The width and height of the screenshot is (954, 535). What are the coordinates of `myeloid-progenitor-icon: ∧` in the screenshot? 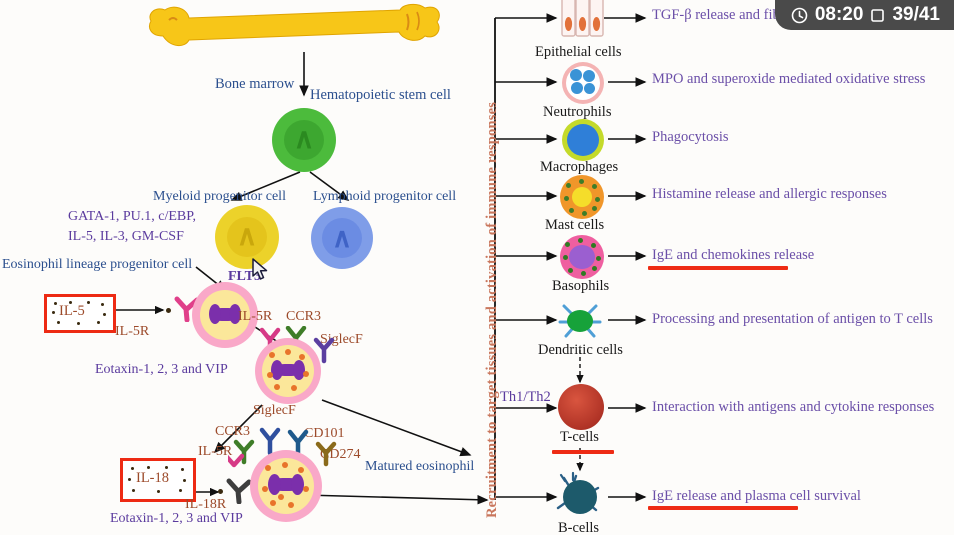 It's located at (247, 237).